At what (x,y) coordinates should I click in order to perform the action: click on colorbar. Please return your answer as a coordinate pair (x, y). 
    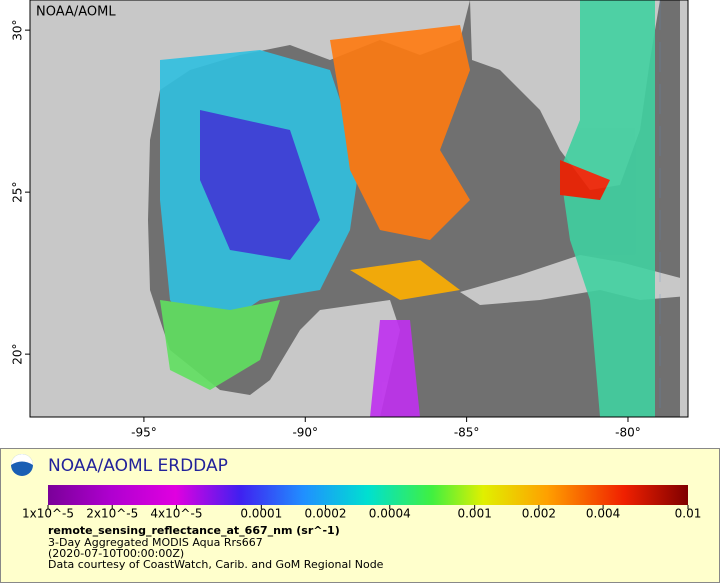
    Looking at the image, I should click on (368, 495).